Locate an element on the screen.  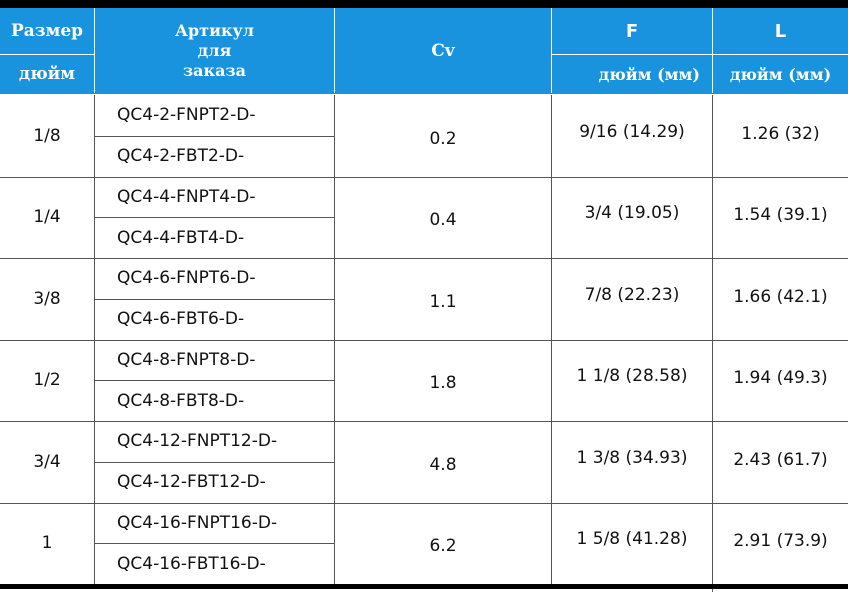
header-article-line2: для is located at coordinates (214, 50).